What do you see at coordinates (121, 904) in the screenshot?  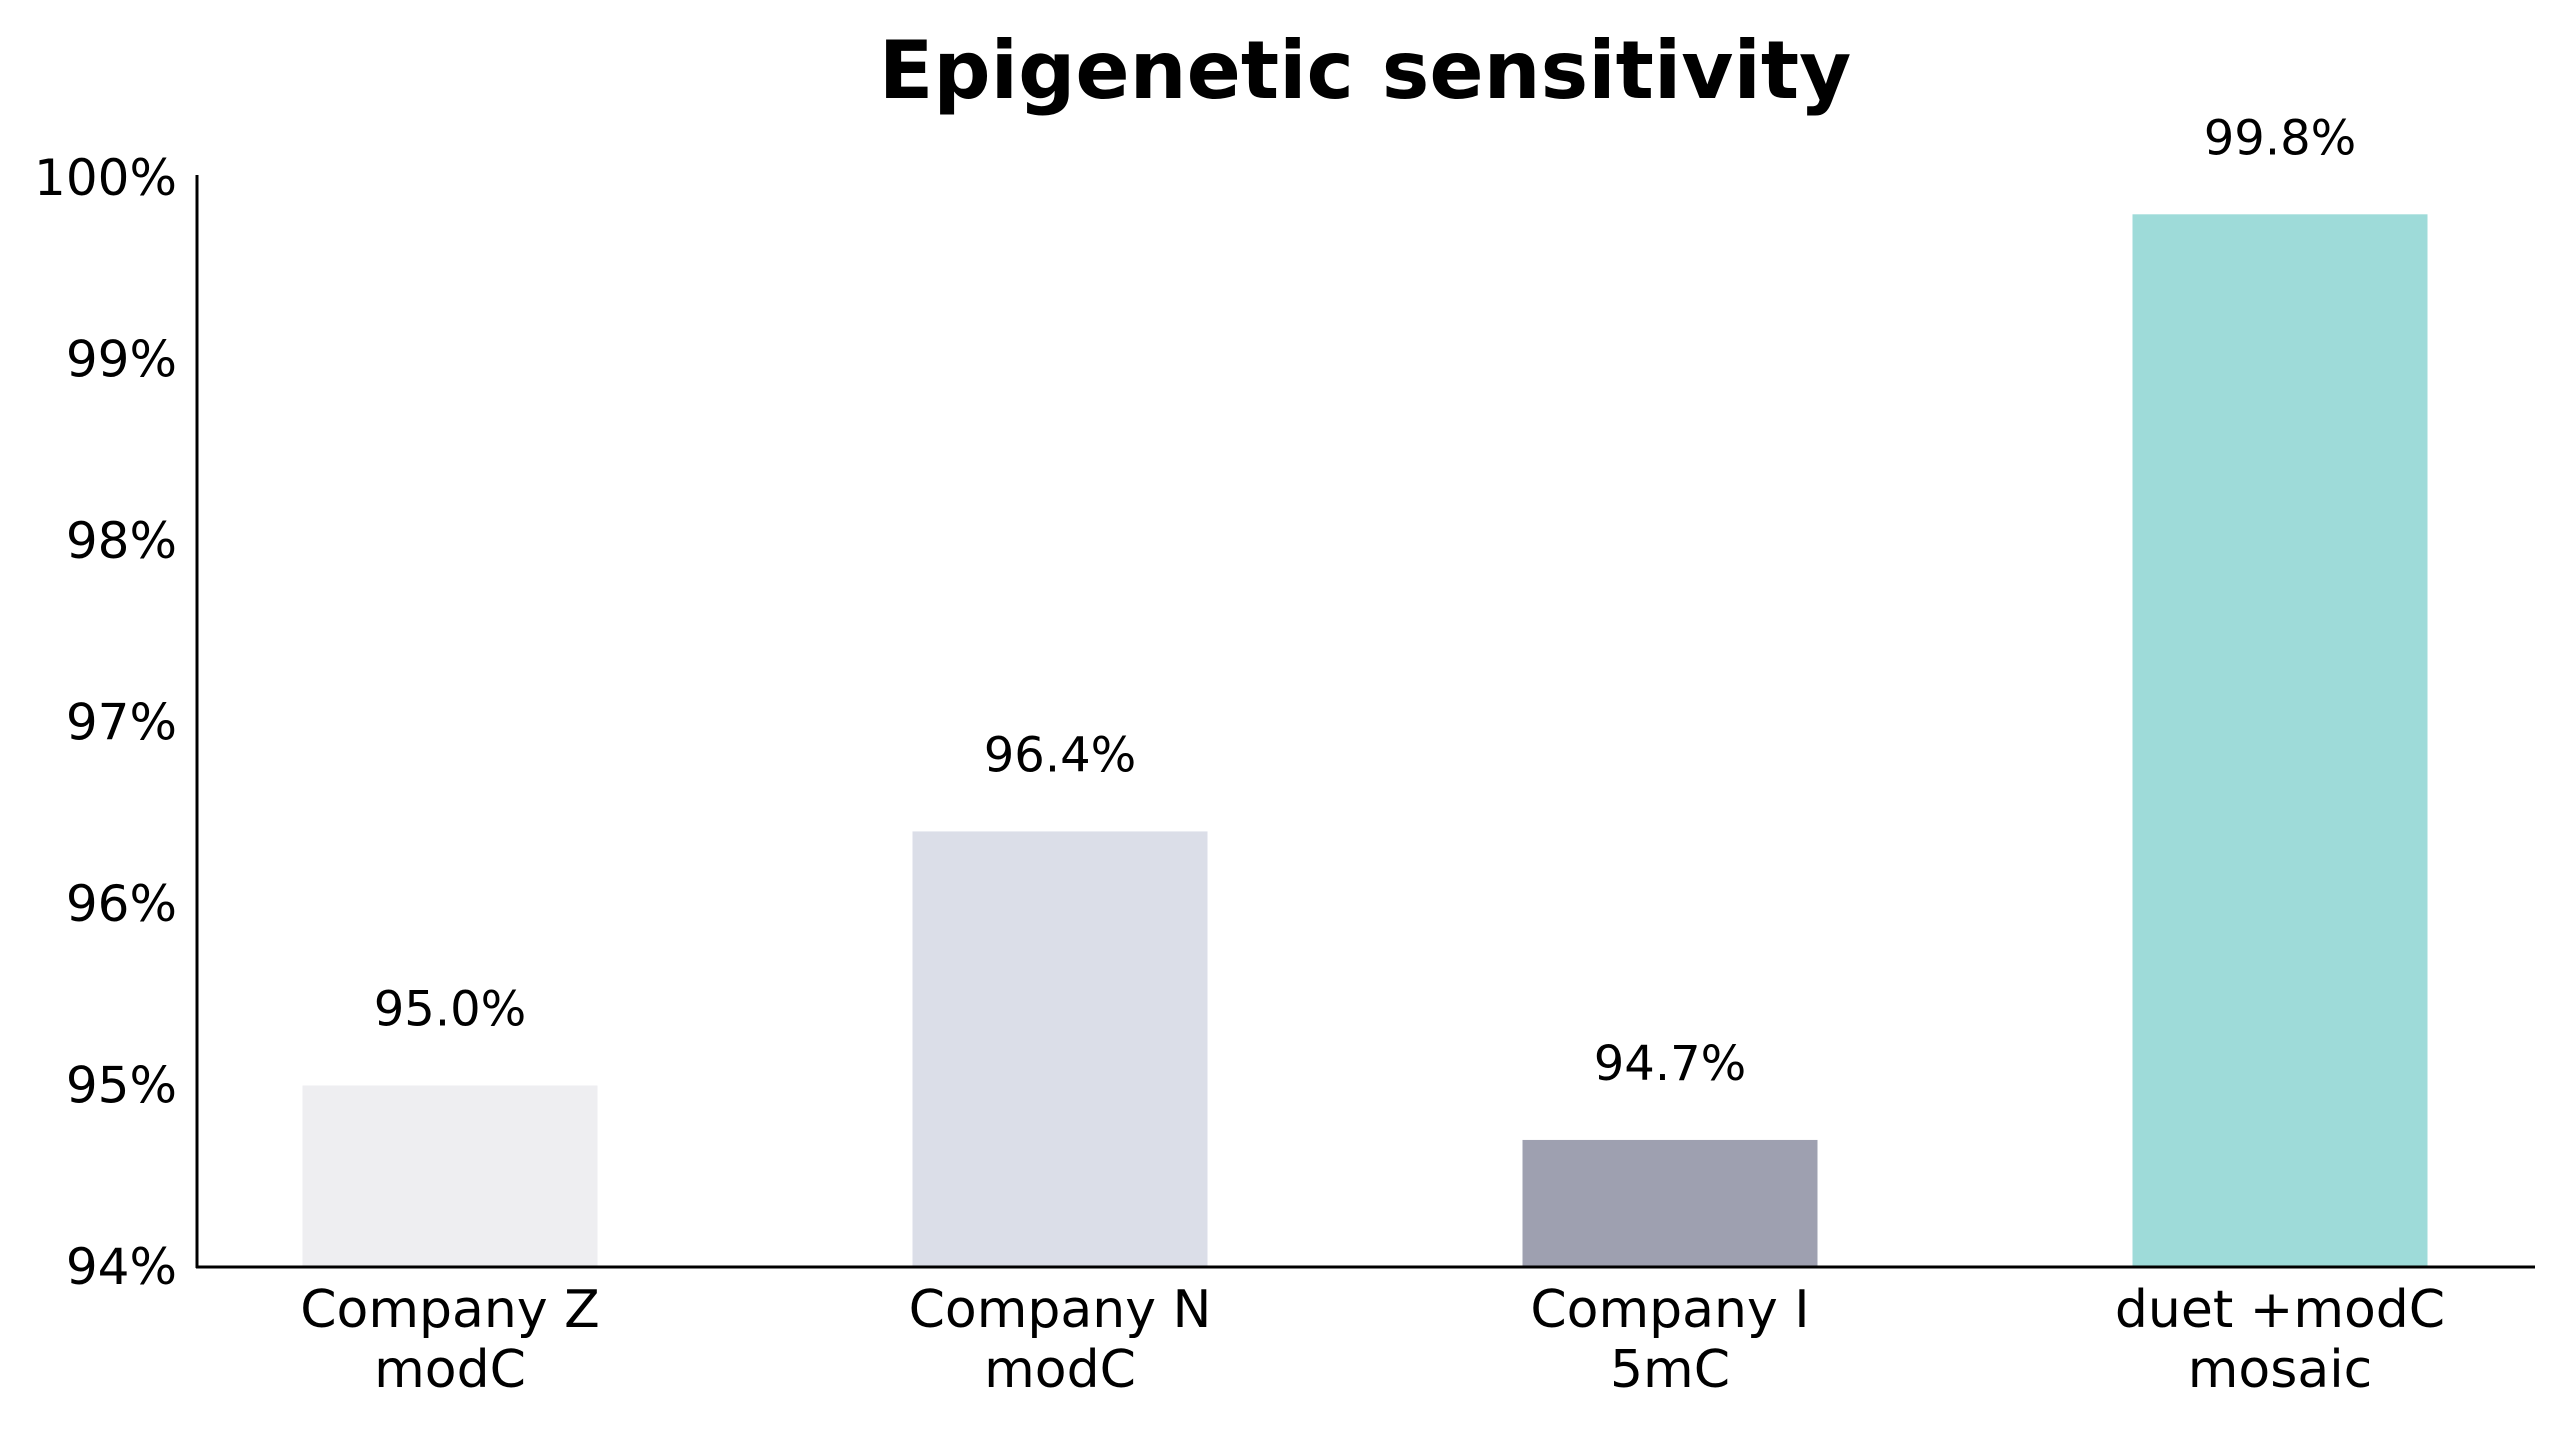 I see `y-tick-label: 96%` at bounding box center [121, 904].